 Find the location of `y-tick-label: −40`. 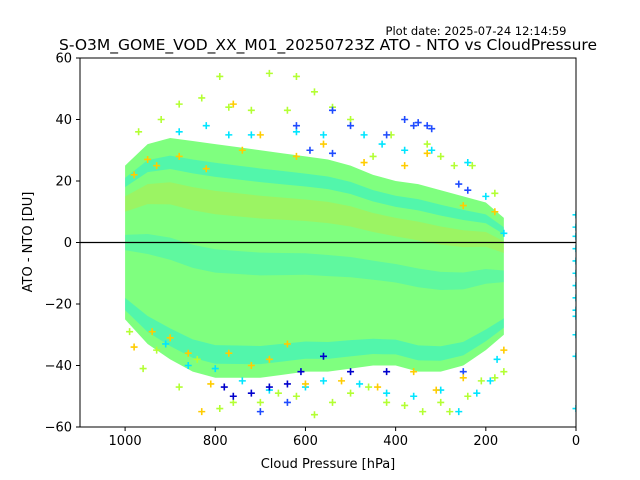

y-tick-label: −40 is located at coordinates (58, 366).